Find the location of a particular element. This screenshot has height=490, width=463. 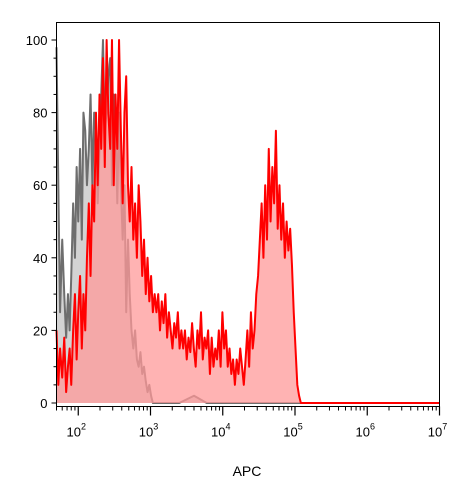

y-tick-label: 40 is located at coordinates (40, 258).